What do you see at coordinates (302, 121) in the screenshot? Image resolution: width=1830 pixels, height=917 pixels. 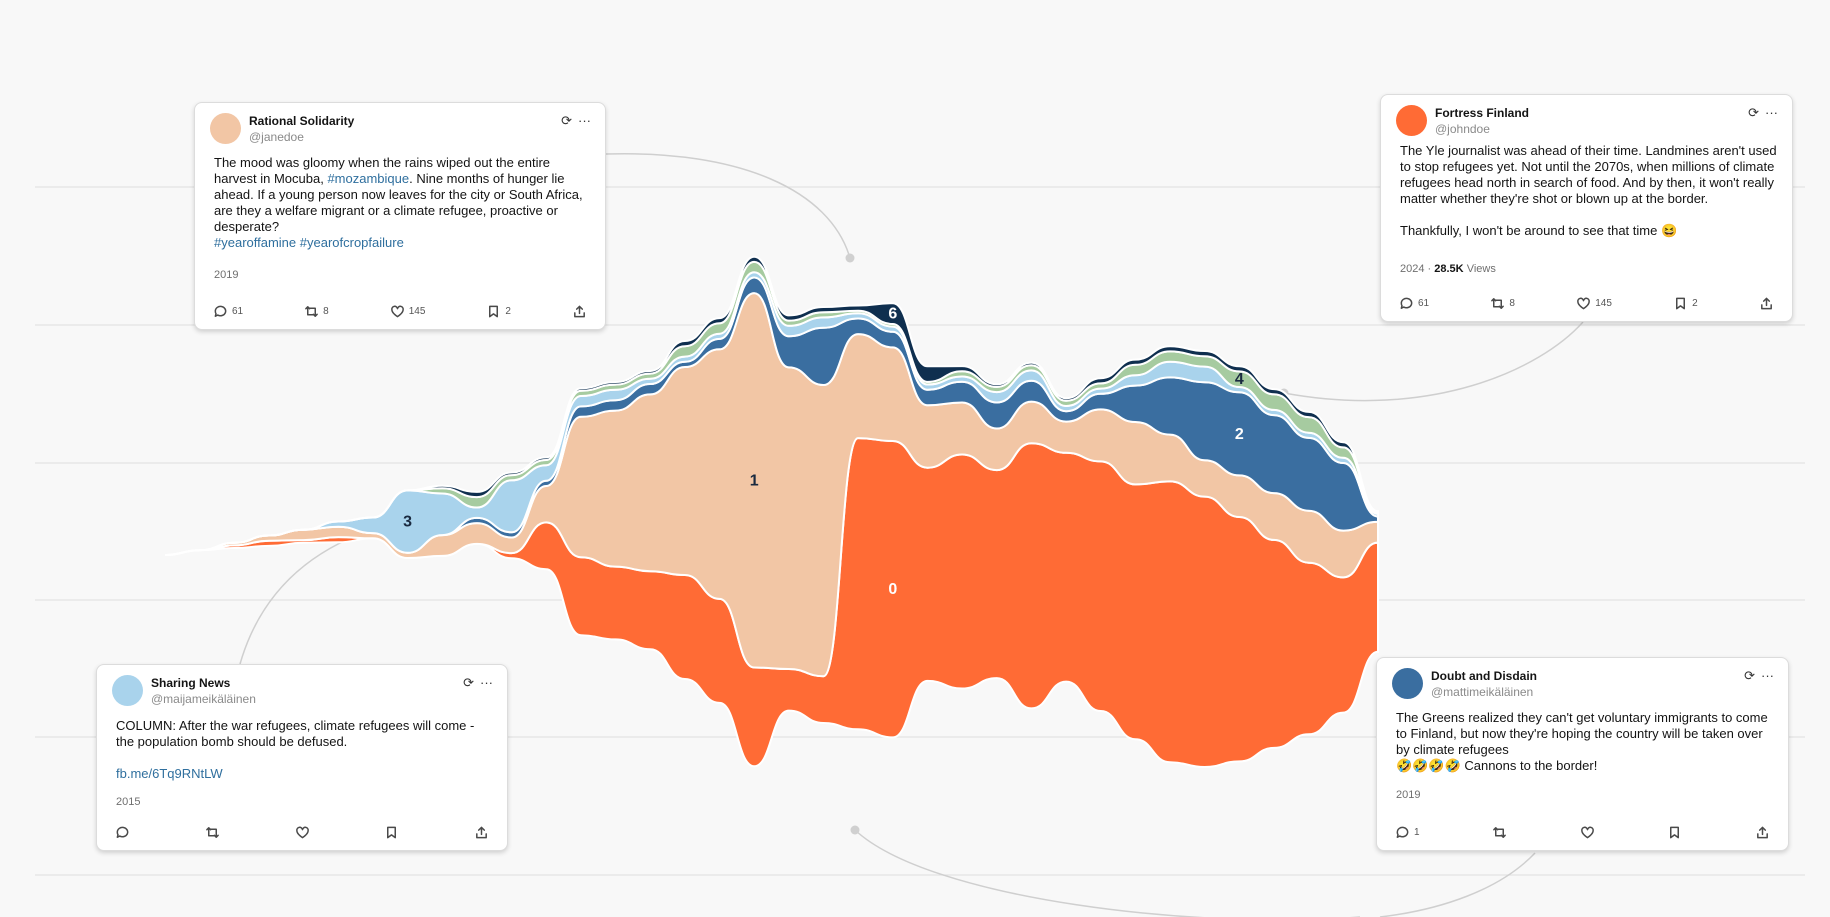 I see `author-name: Rational Solidarity` at bounding box center [302, 121].